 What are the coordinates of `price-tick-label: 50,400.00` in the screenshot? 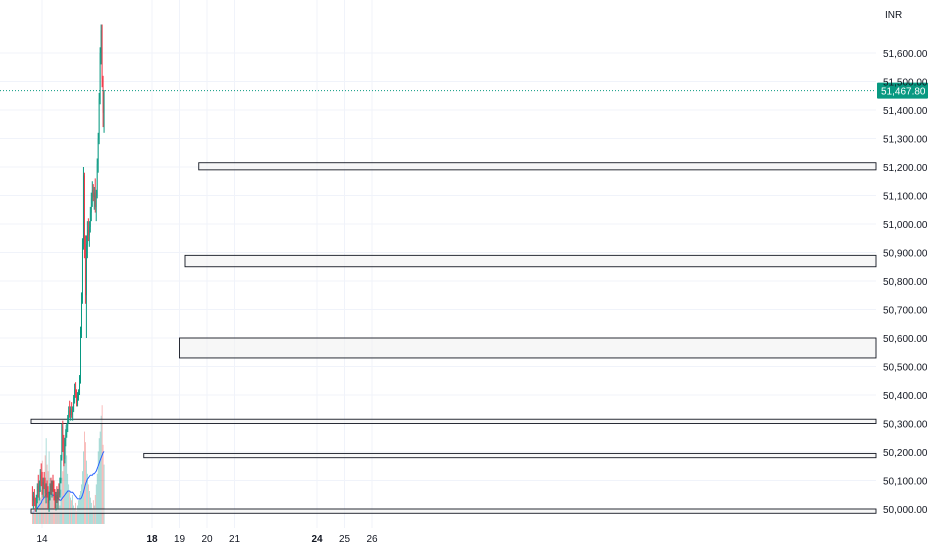 It's located at (905, 396).